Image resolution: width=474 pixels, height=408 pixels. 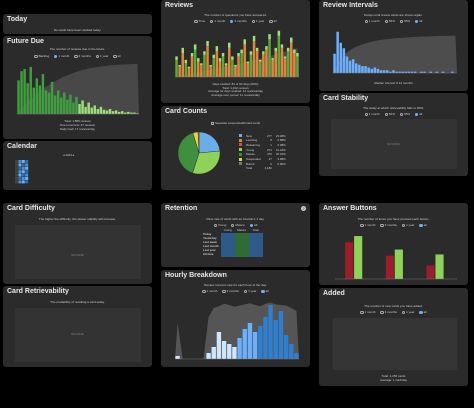 What do you see at coordinates (281, 163) in the screenshot?
I see `card-count-pct: 0.00%` at bounding box center [281, 163].